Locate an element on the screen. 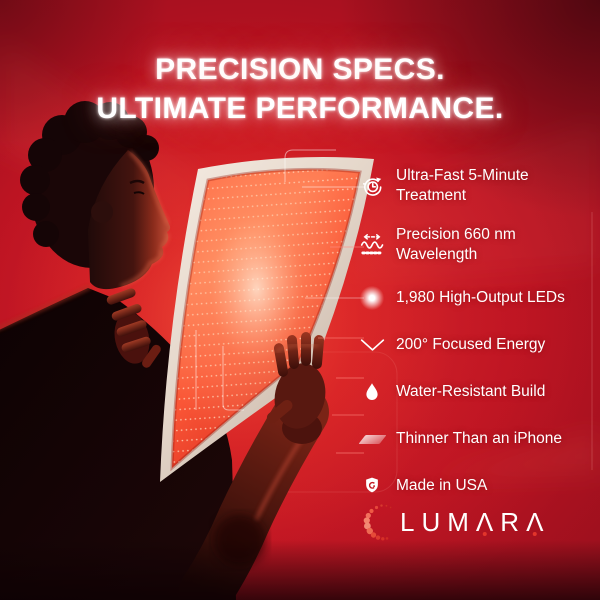  spec-label: 1,980 High-Output LEDs is located at coordinates (480, 297).